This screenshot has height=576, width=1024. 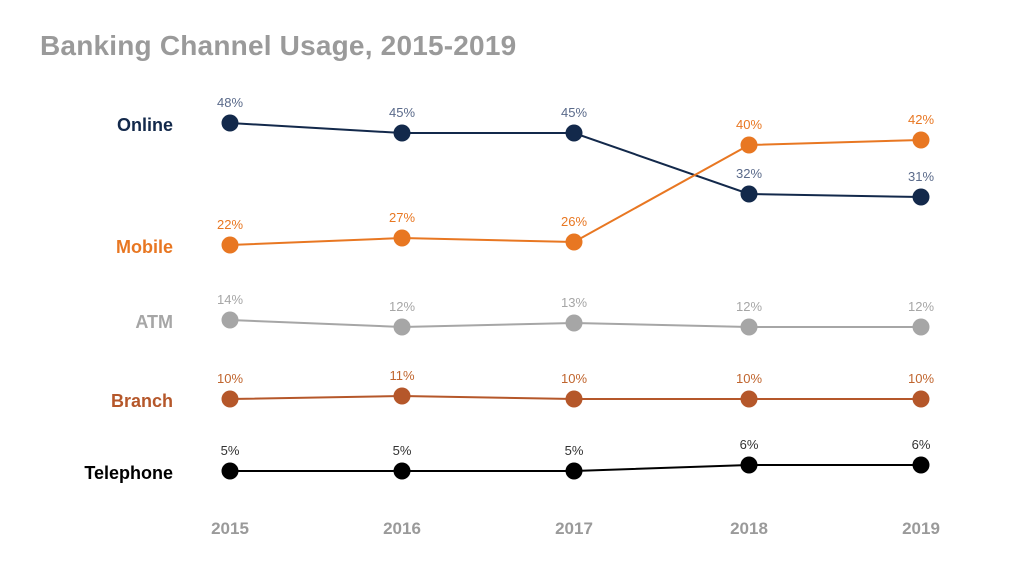 I want to click on data-label-online-2016: 45%, so click(x=402, y=112).